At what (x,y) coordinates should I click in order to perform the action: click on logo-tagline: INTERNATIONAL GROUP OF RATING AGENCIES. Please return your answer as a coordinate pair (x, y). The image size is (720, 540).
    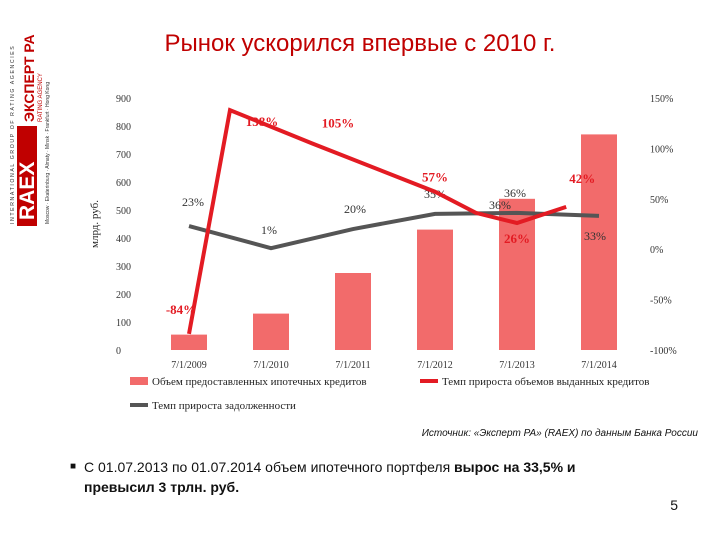
    Looking at the image, I should click on (13, 134).